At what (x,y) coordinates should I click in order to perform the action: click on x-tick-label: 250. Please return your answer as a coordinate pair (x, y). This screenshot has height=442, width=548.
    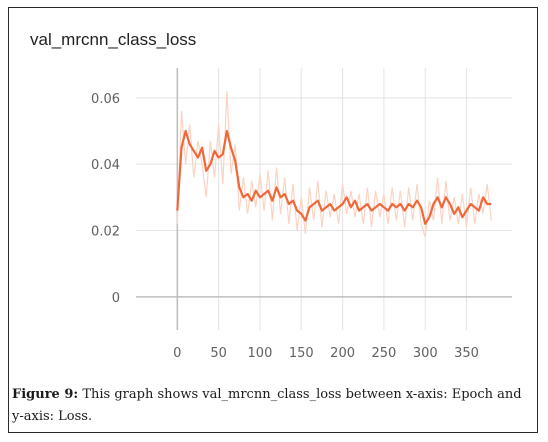
    Looking at the image, I should click on (383, 353).